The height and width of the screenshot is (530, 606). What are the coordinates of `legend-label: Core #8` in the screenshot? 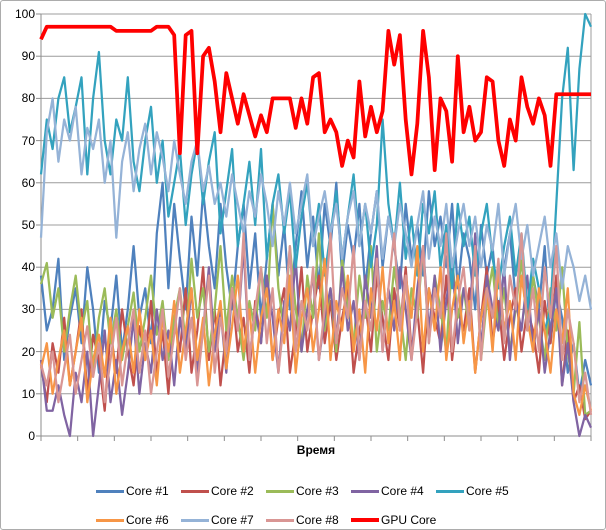 It's located at (317, 520).